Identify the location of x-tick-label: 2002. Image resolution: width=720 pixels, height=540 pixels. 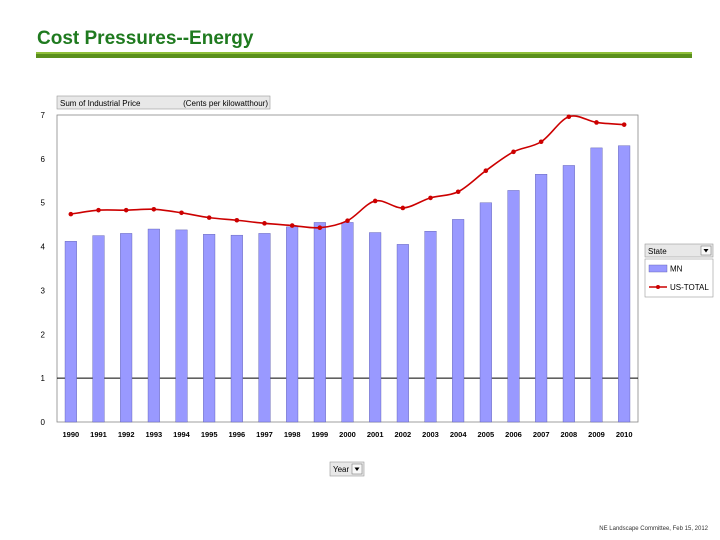
(402, 434).